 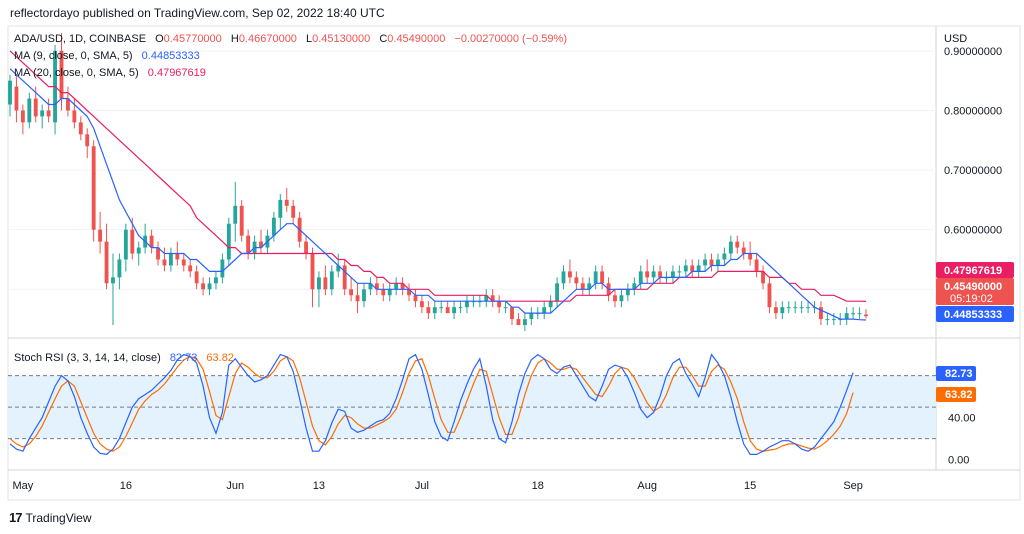 I want to click on legend-high-value: 0.46670000, so click(x=268, y=39).